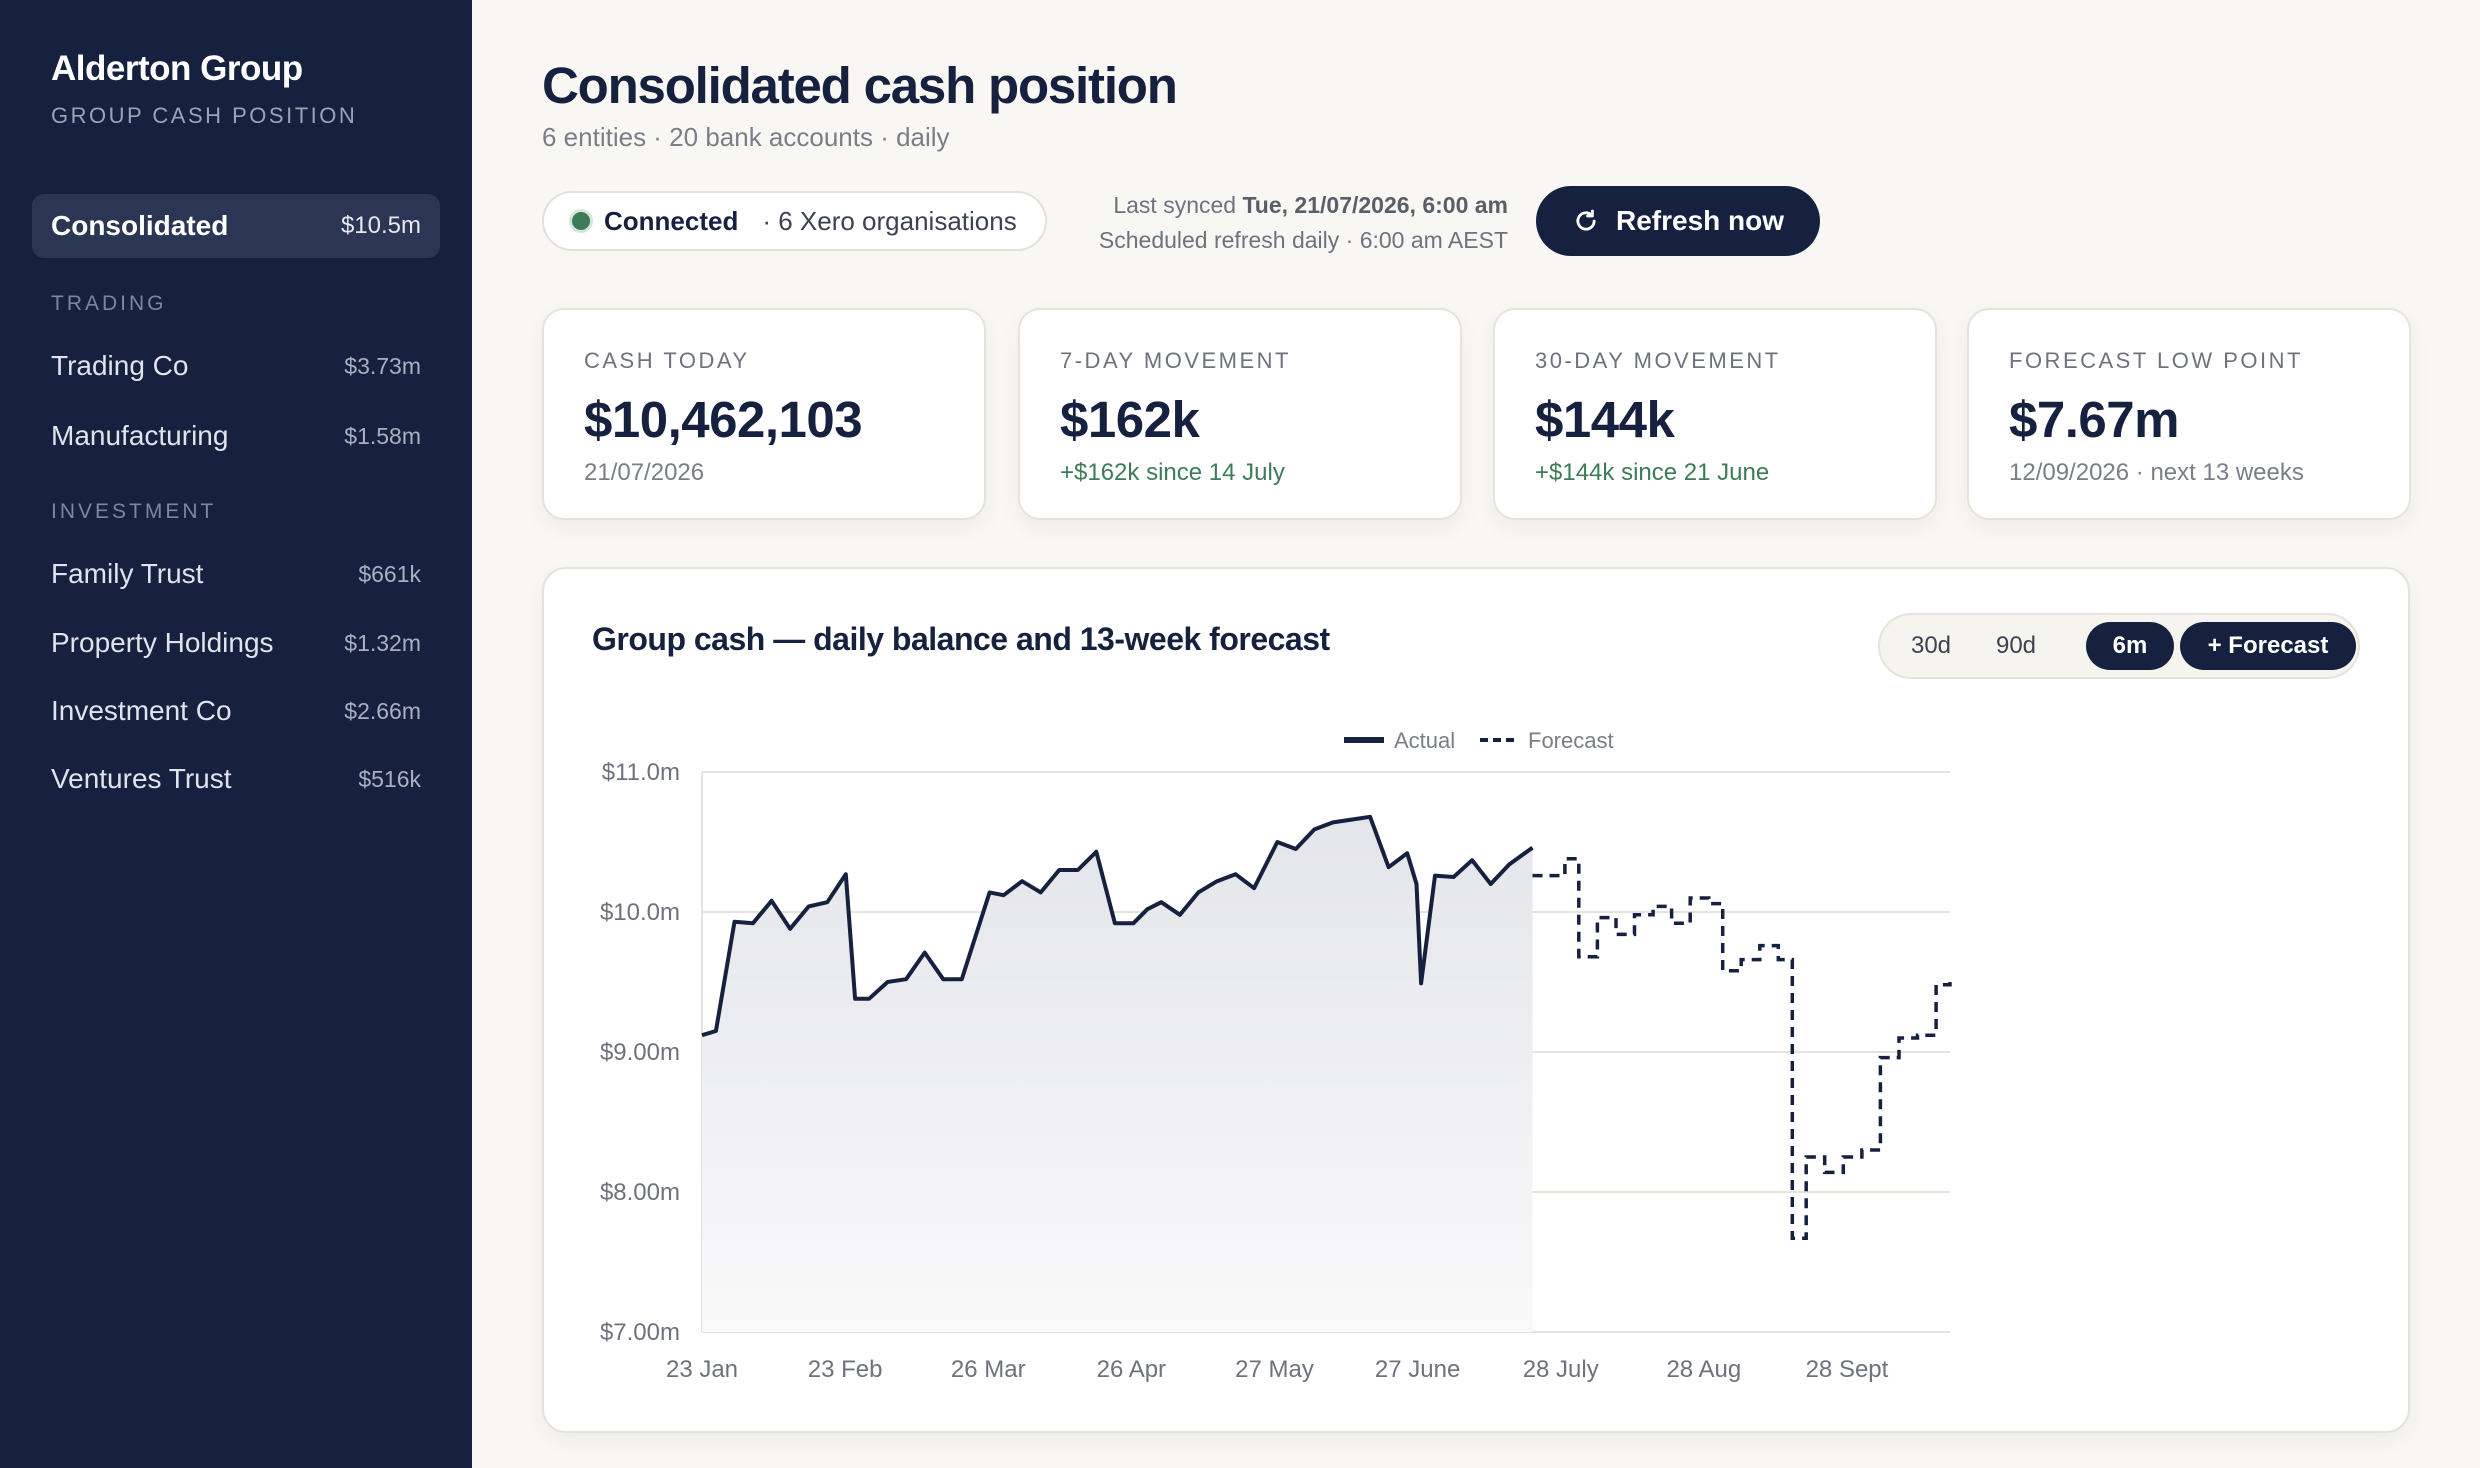 The width and height of the screenshot is (2480, 1468). I want to click on brand-subtitle: GROUP CASH POSITION, so click(204, 115).